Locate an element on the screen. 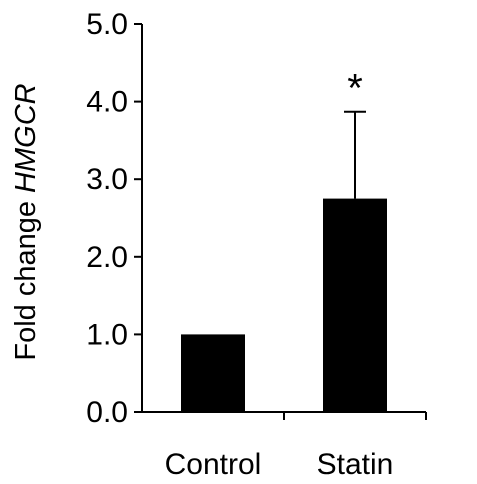  significance-markers: * is located at coordinates (355, 89).